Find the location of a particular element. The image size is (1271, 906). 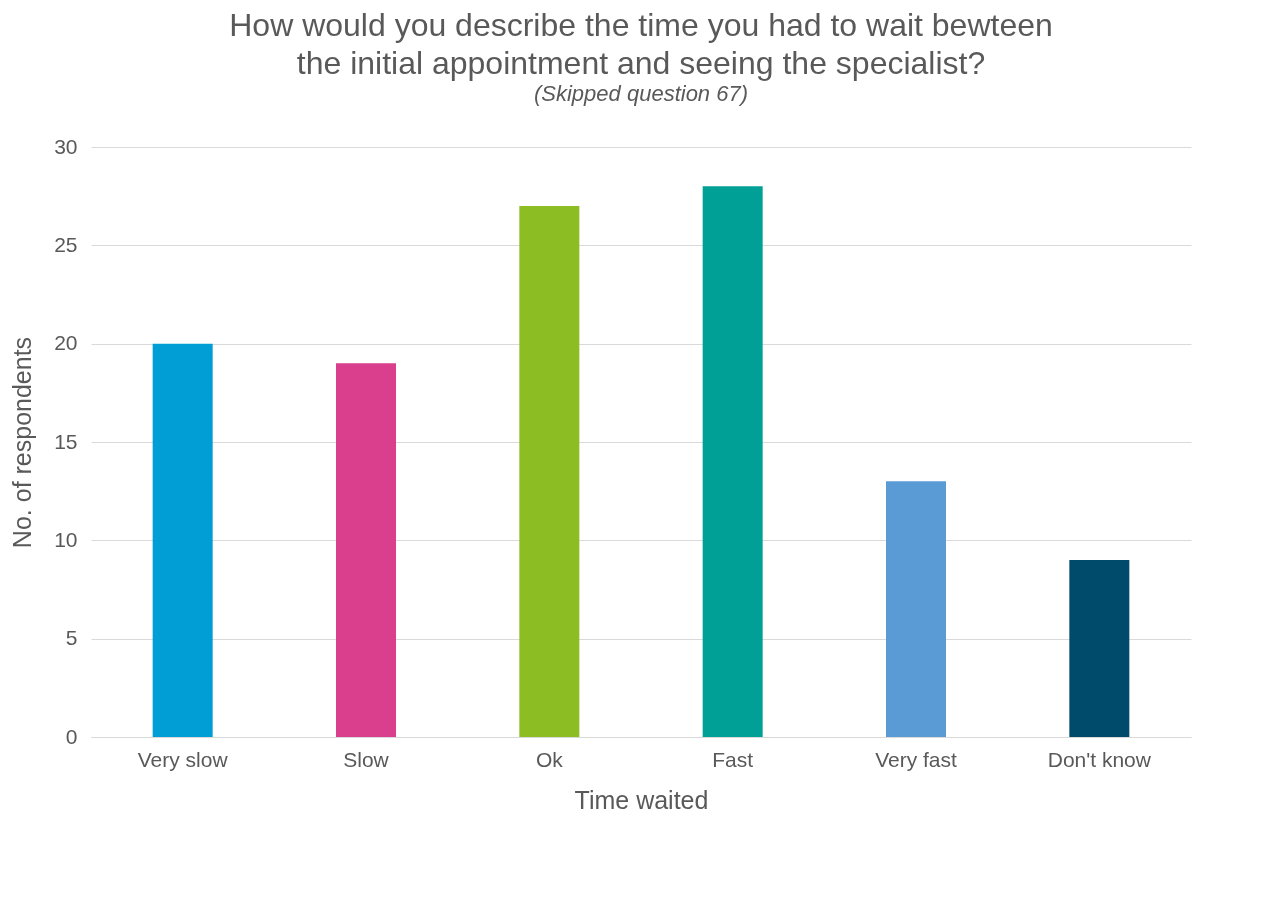

x-tick-label: Slow is located at coordinates (366, 759).